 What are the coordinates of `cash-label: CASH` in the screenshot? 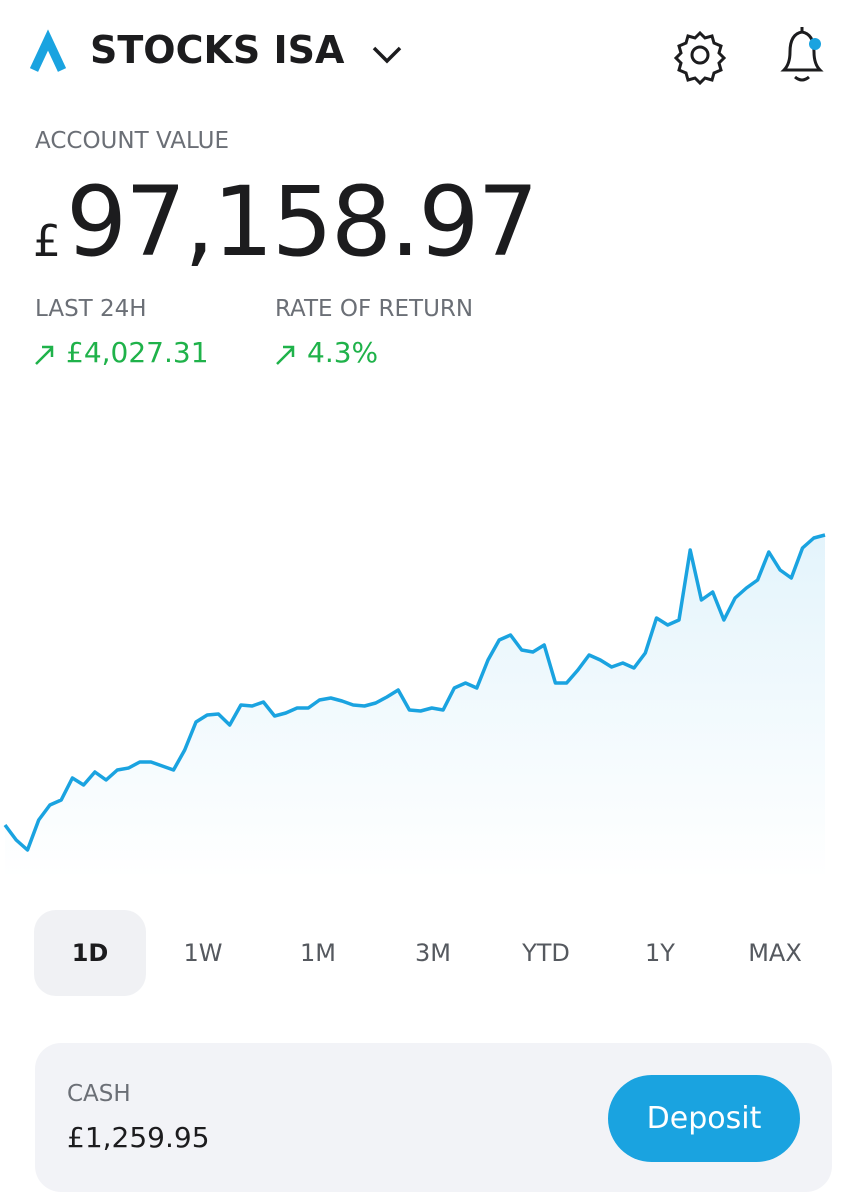 It's located at (99, 1094).